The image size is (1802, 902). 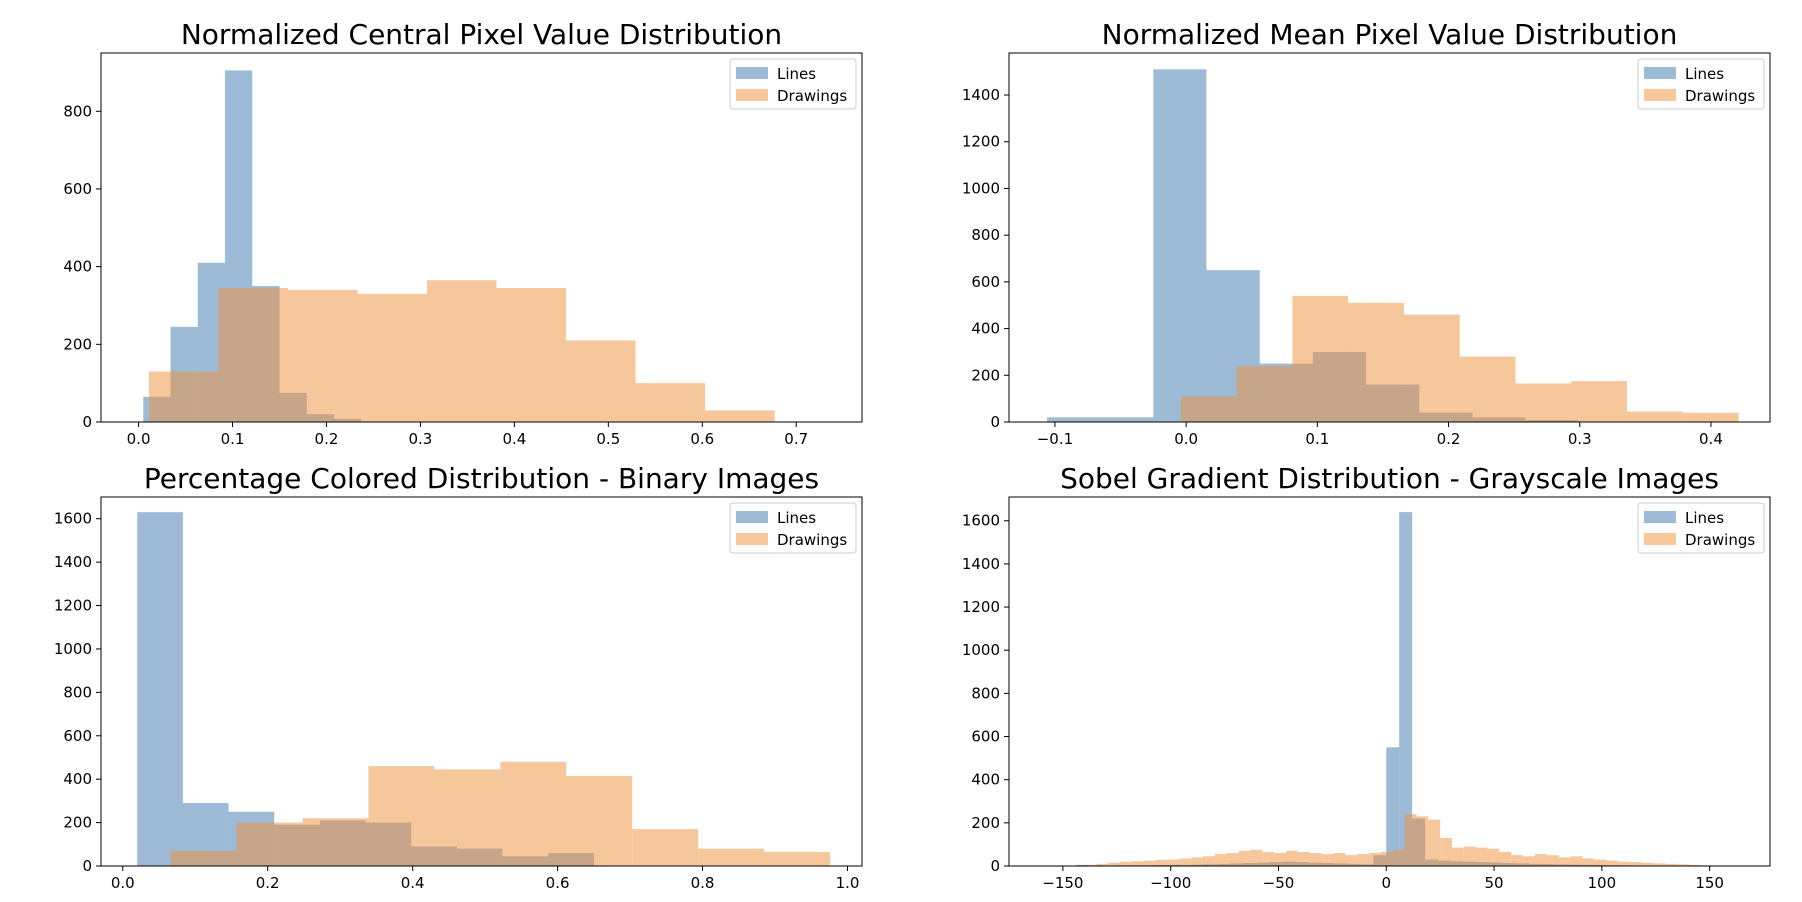 I want to click on x-tick-label: 0.5, so click(x=608, y=439).